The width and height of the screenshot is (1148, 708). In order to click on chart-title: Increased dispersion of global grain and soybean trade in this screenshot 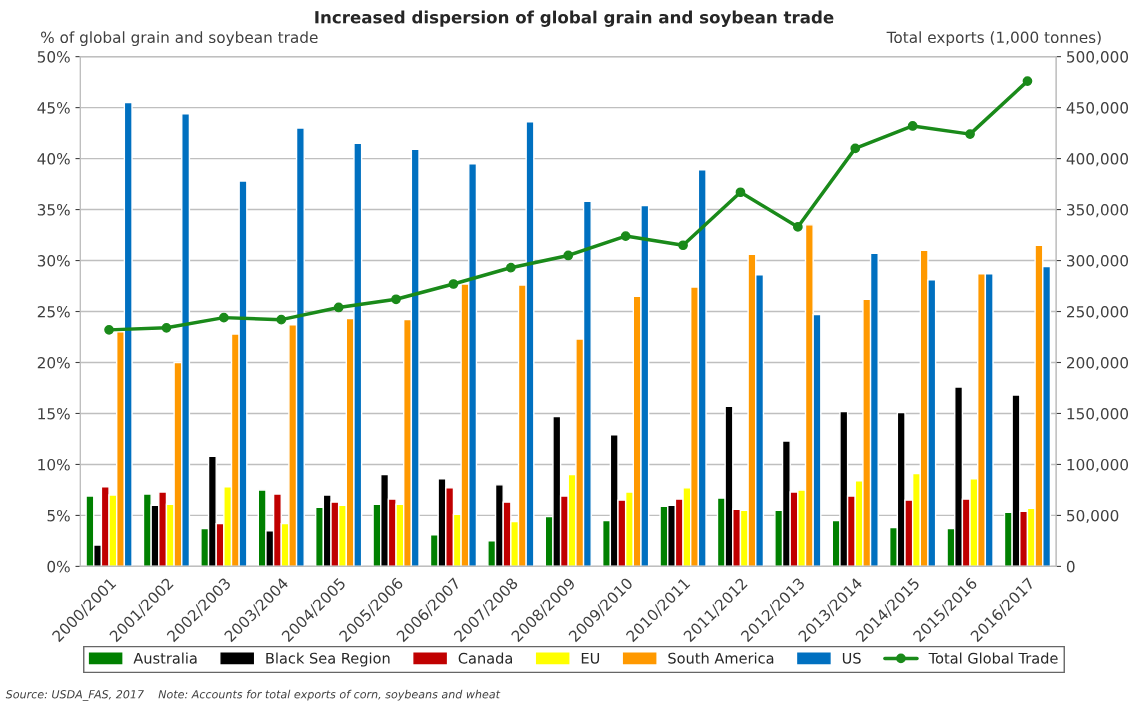, I will do `click(574, 18)`.